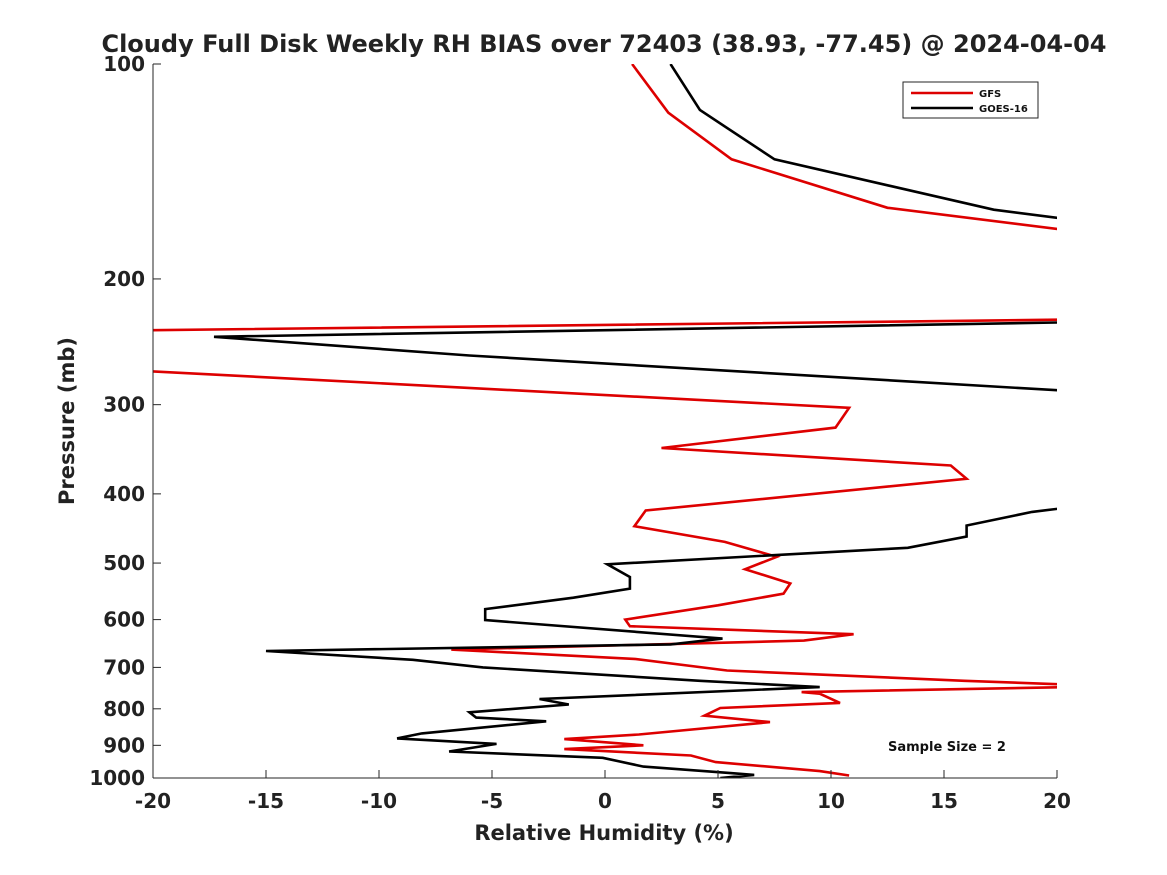 Image resolution: width=1167 pixels, height=875 pixels. What do you see at coordinates (492, 801) in the screenshot?
I see `x-tick-label: -5` at bounding box center [492, 801].